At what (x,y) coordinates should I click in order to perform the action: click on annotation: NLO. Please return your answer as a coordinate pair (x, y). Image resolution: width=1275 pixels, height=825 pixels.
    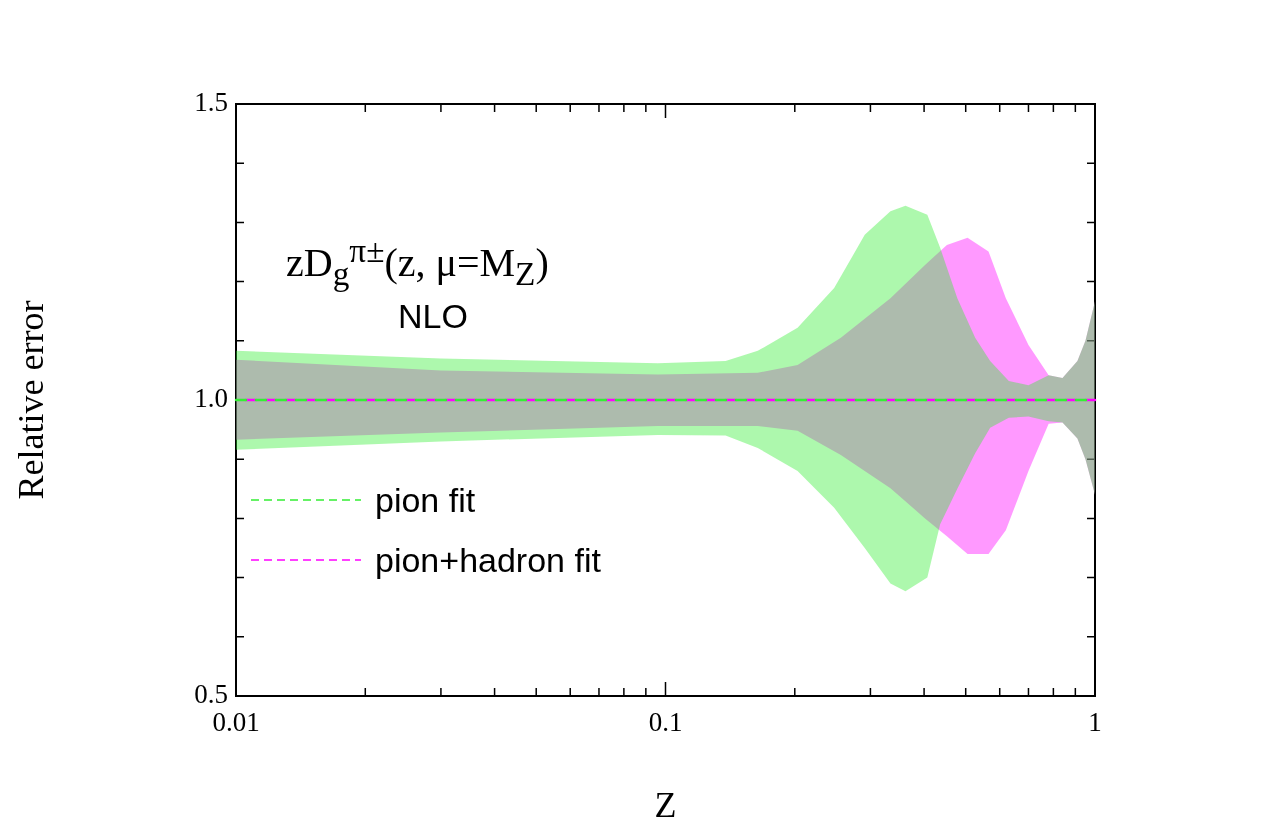
    Looking at the image, I should click on (433, 316).